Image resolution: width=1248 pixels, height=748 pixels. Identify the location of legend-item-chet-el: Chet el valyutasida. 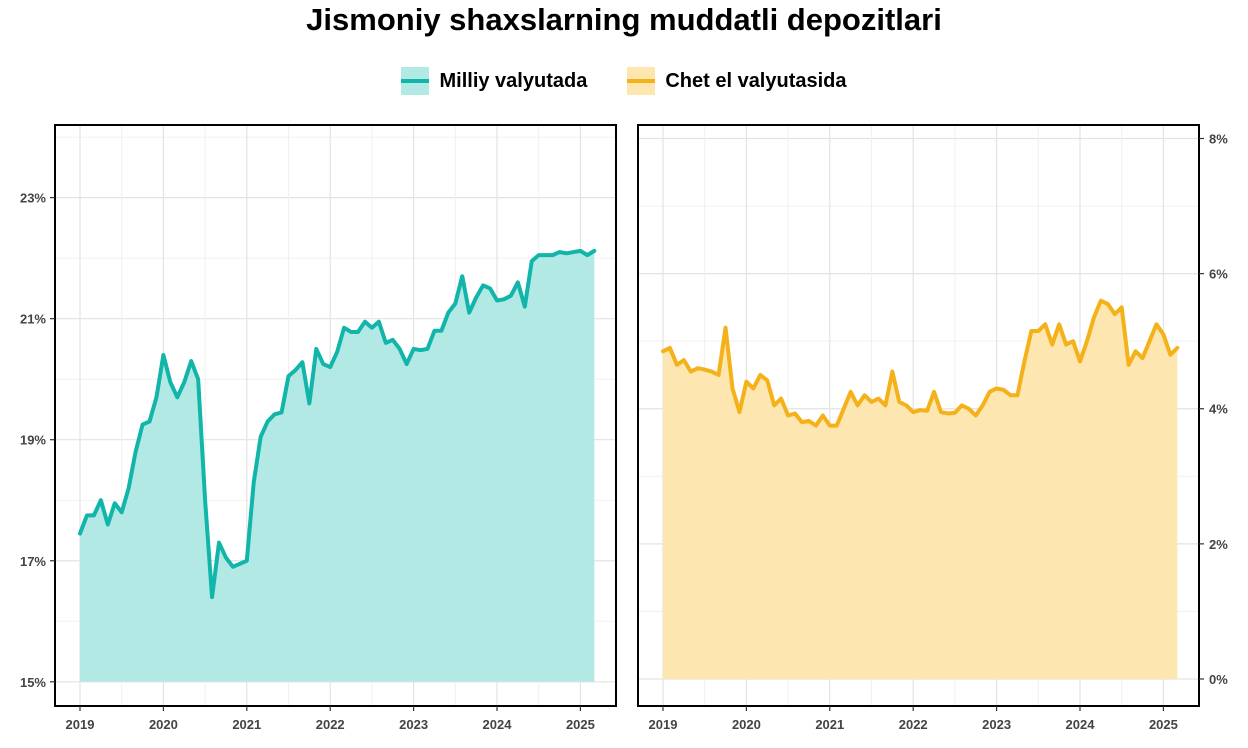
(737, 81).